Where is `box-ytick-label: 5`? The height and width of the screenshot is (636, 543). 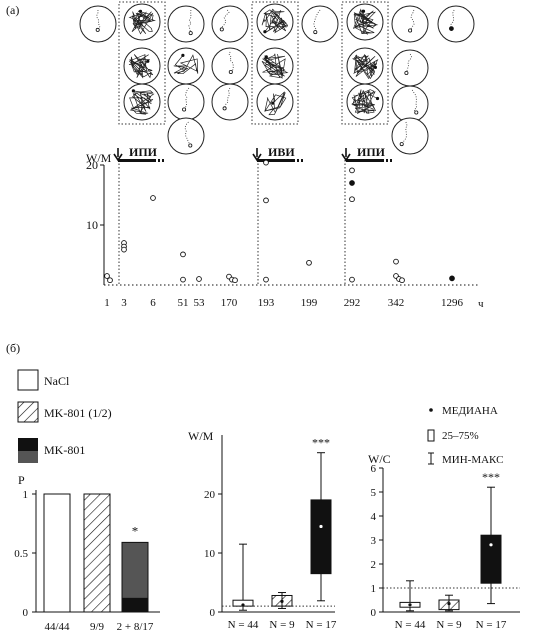 box-ytick-label: 5 is located at coordinates (374, 493).